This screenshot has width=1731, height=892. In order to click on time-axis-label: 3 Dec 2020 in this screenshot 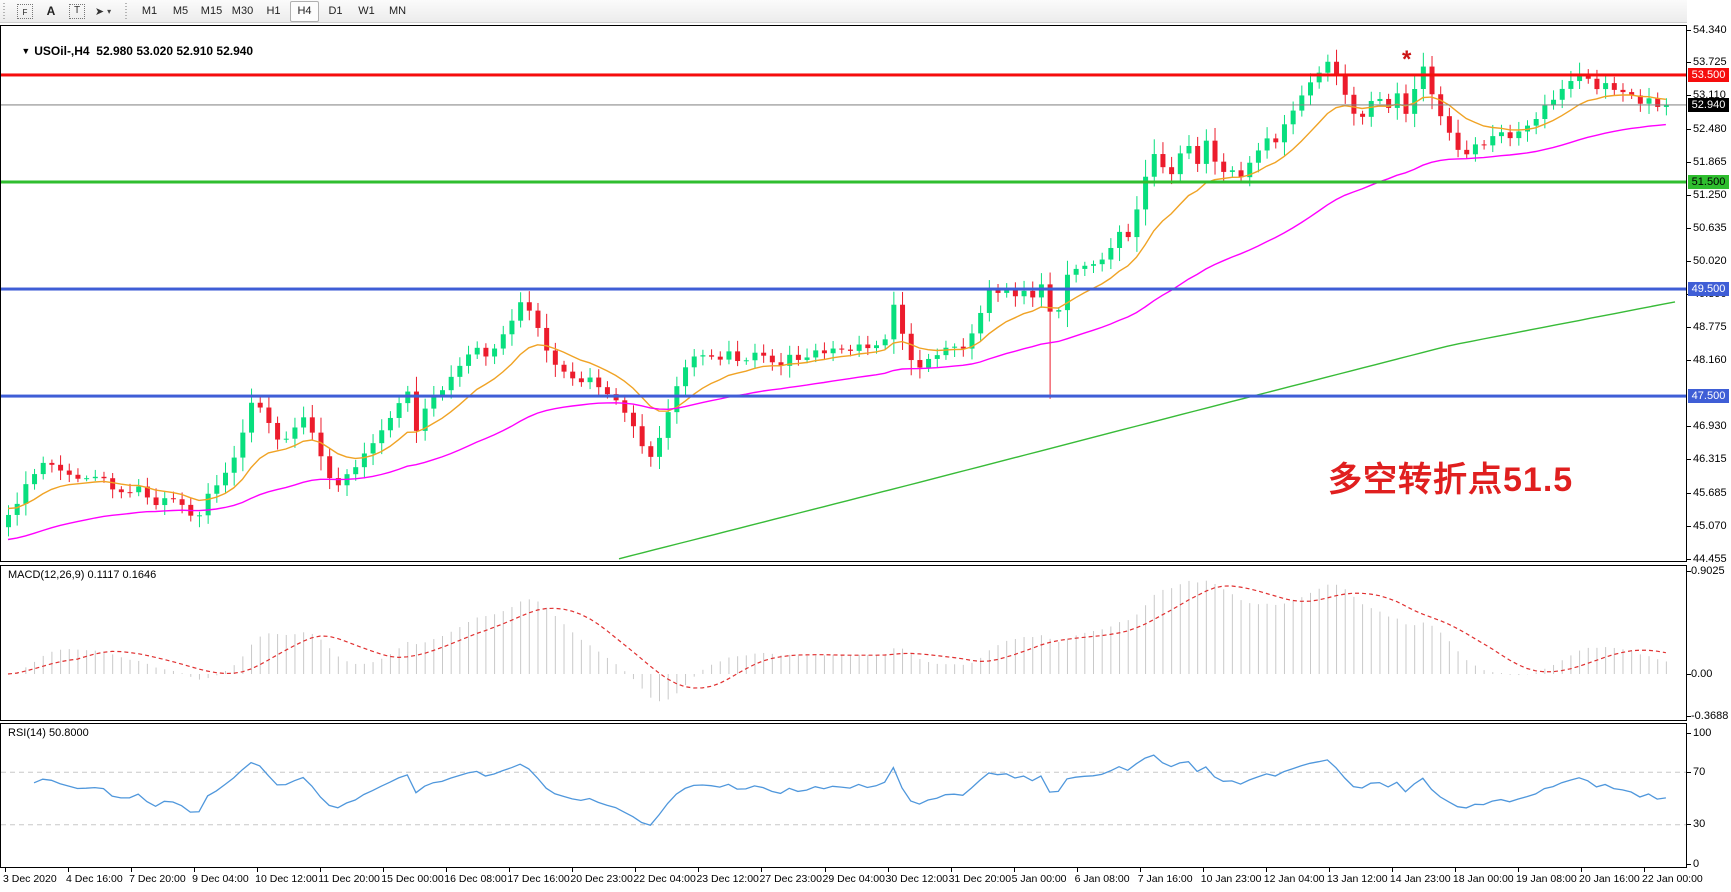, I will do `click(30, 879)`.